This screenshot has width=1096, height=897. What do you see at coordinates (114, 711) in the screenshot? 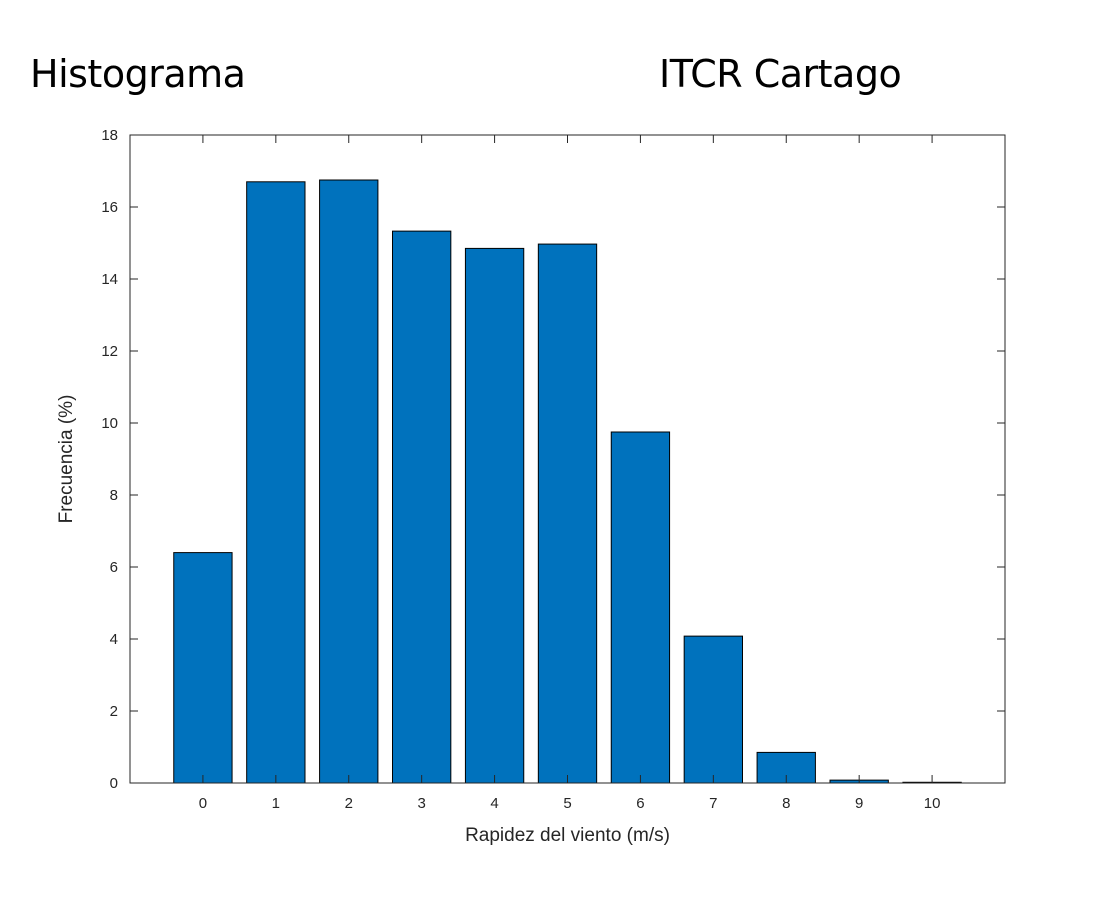
I see `y-tick-label: 2` at bounding box center [114, 711].